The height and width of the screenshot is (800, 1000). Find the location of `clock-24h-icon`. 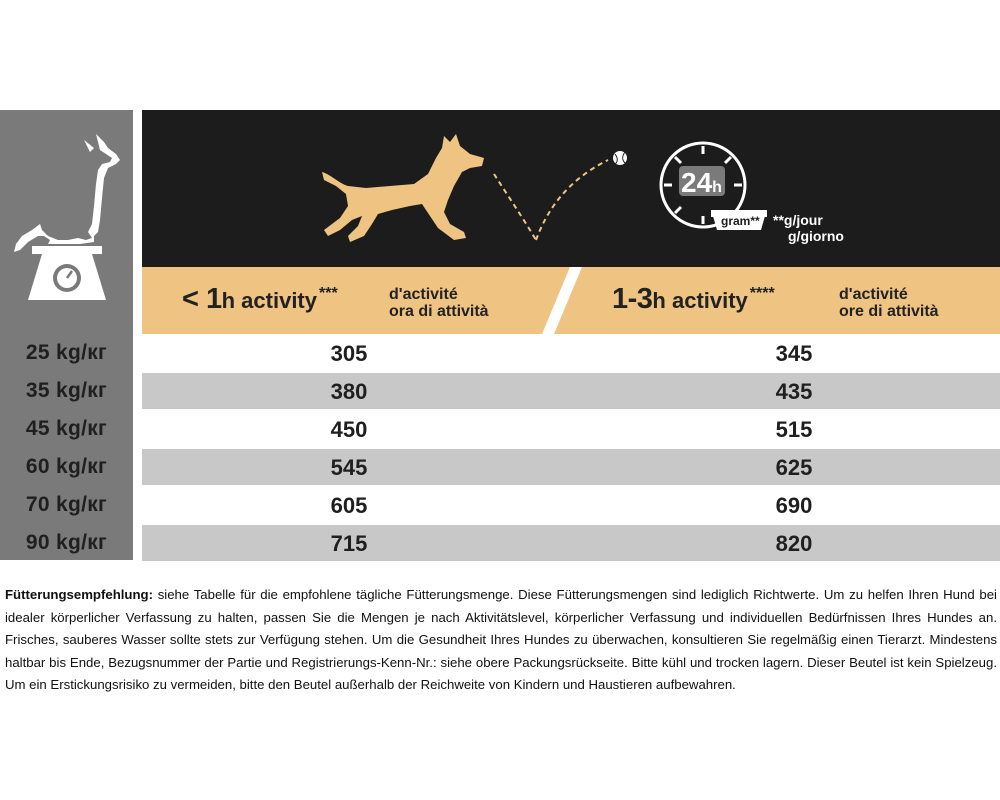

clock-24h-icon is located at coordinates (713, 185).